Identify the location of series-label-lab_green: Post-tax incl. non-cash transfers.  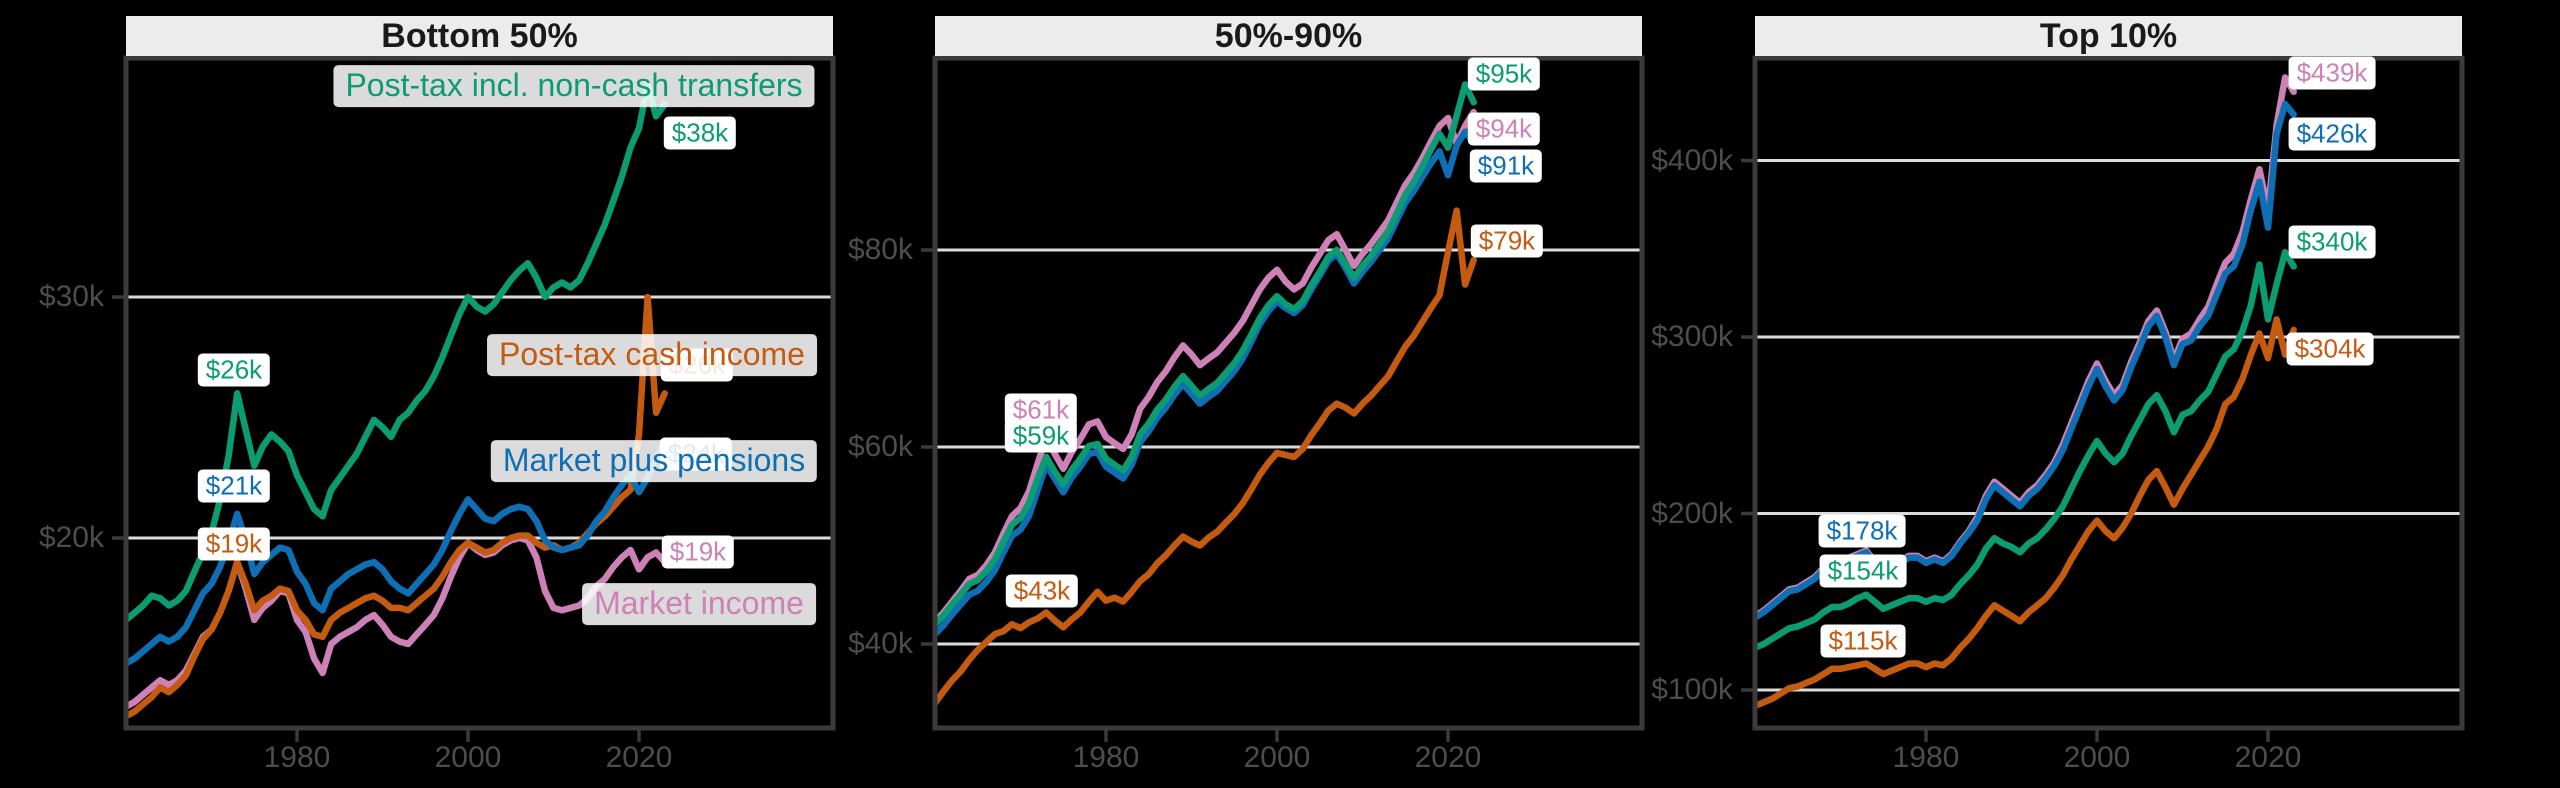
(574, 86).